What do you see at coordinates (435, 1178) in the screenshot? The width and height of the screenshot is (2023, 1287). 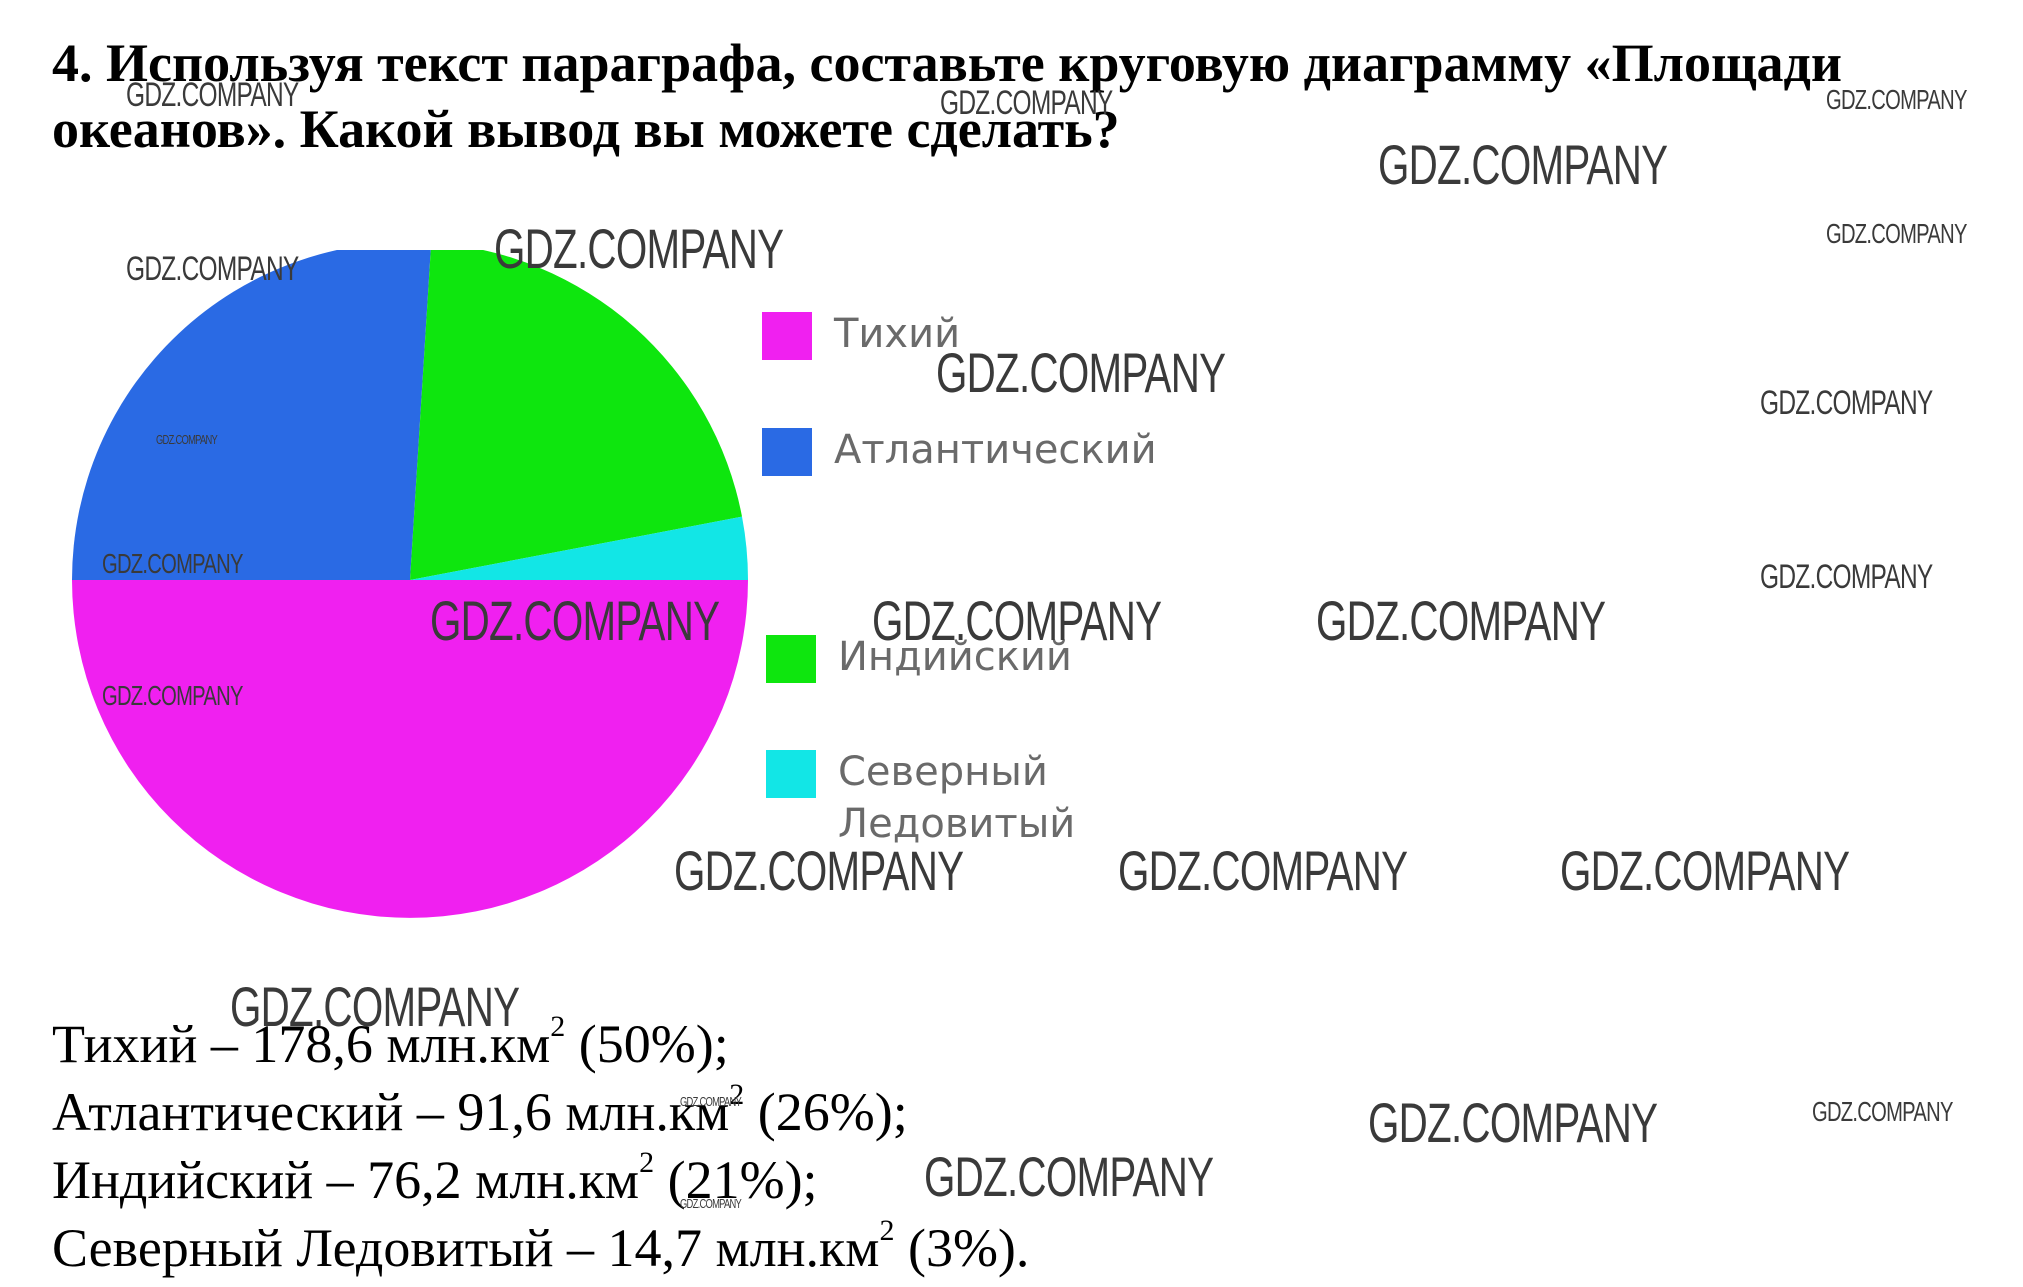 I see `fact-line: Индийский – 76,2 млн.км2 (21%);` at bounding box center [435, 1178].